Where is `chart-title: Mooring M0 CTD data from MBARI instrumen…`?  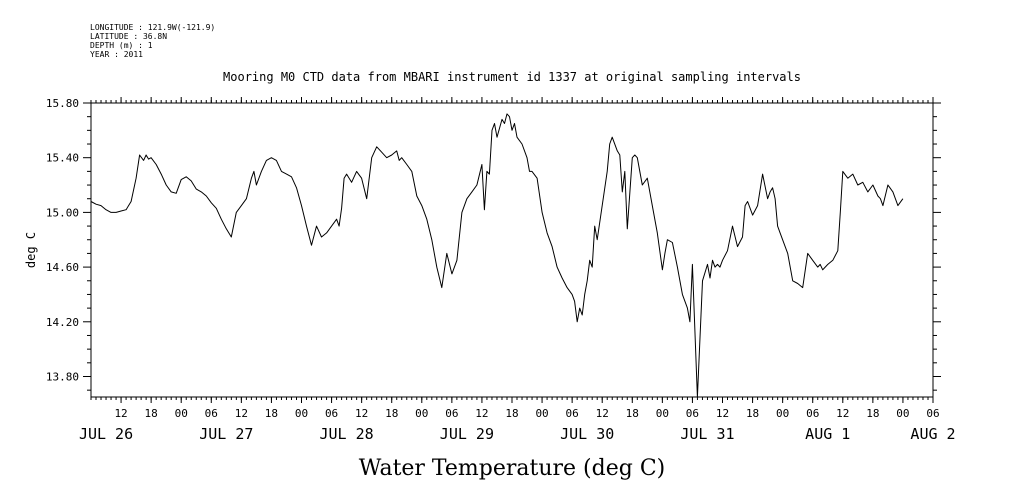 chart-title: Mooring M0 CTD data from MBARI instrumen… is located at coordinates (512, 77).